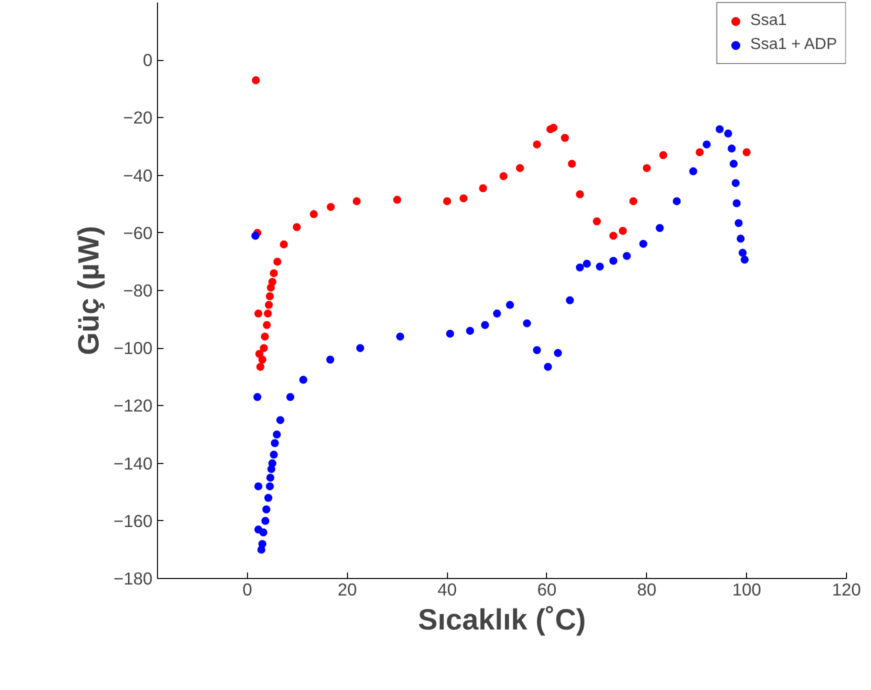 The width and height of the screenshot is (871, 690). I want to click on y-tick-label: −80, so click(138, 290).